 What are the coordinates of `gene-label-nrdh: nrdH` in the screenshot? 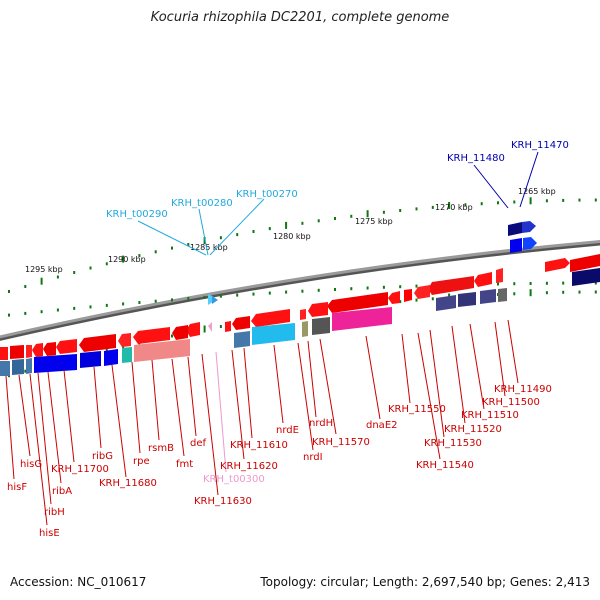 It's located at (321, 423).